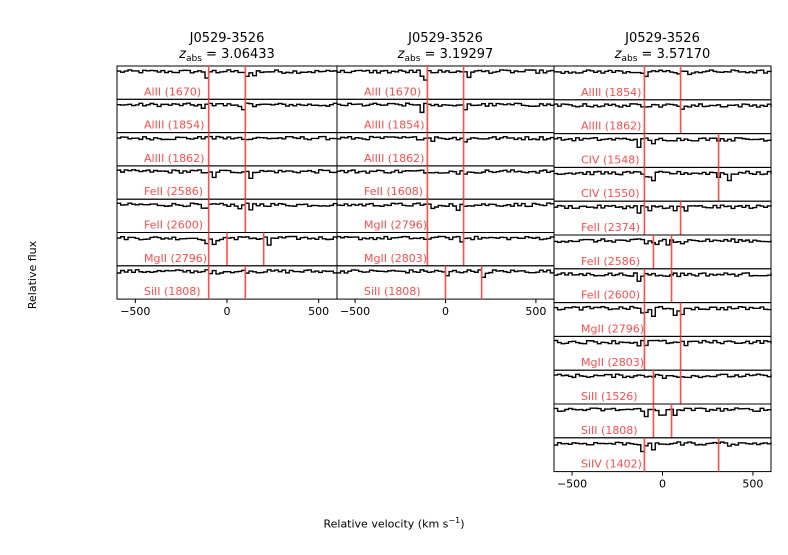 Image resolution: width=788 pixels, height=555 pixels. Describe the element at coordinates (386, 524) in the screenshot. I see `x-axis-label-main: Relative velocity (km s` at that location.